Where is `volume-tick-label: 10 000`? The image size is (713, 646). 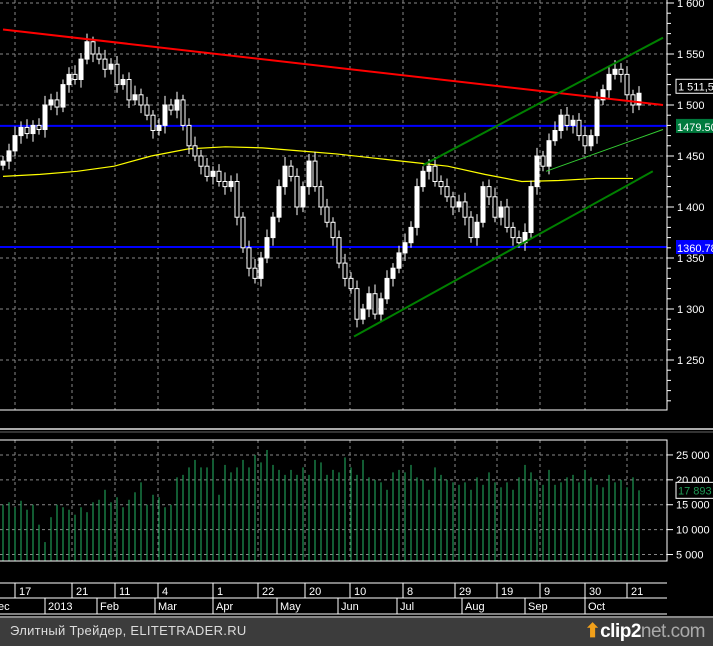 volume-tick-label: 10 000 is located at coordinates (693, 531).